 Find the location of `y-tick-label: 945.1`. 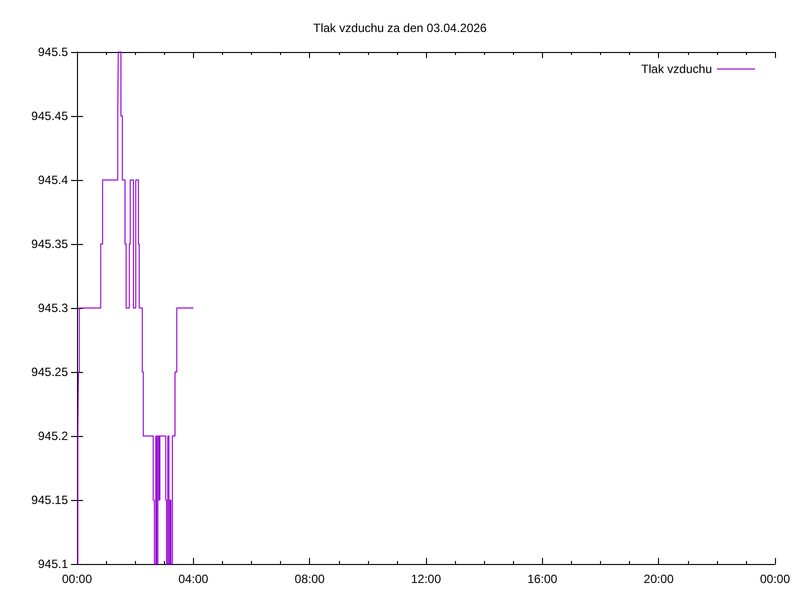

y-tick-label: 945.1 is located at coordinates (53, 564).